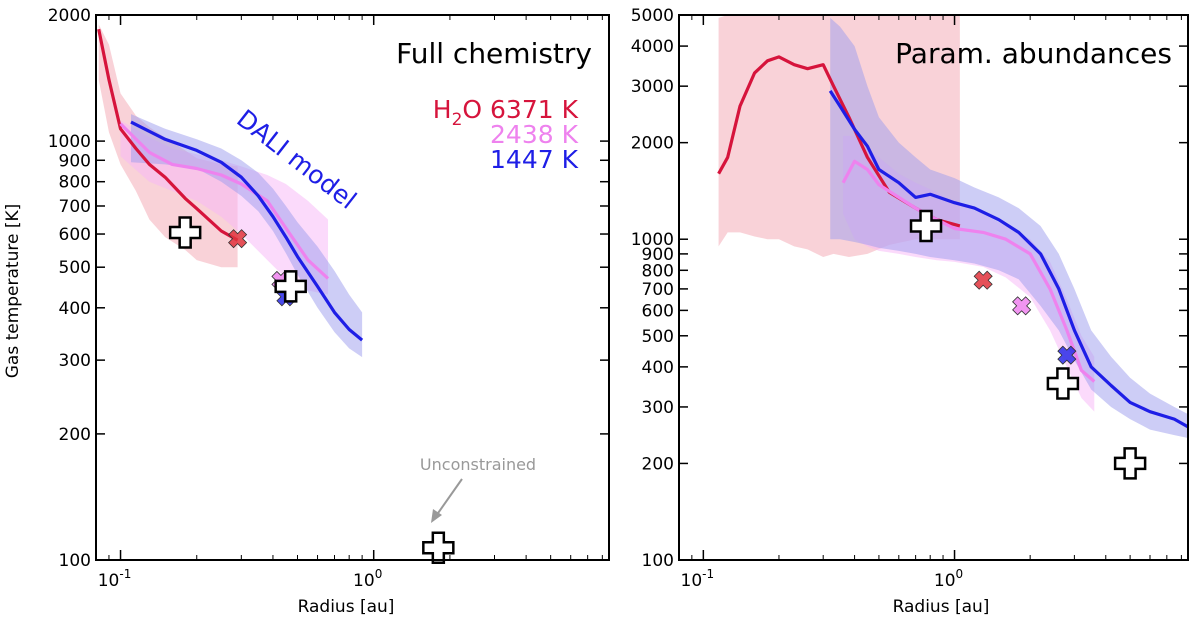  I want to click on y-tick-label: 5000, so click(652, 16).